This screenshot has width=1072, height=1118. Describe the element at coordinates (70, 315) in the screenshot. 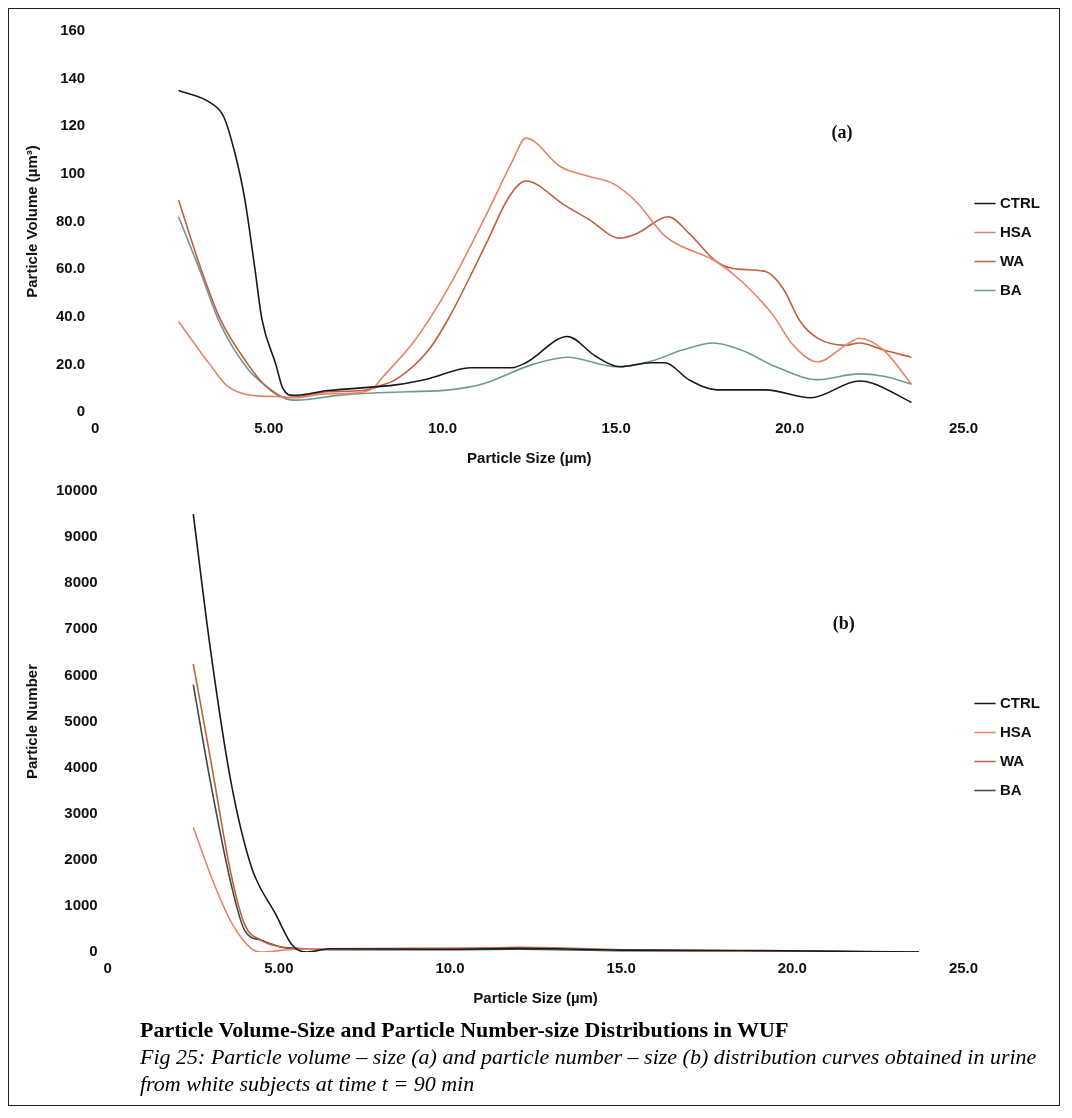

I see `y-tick-label: 40.0` at that location.